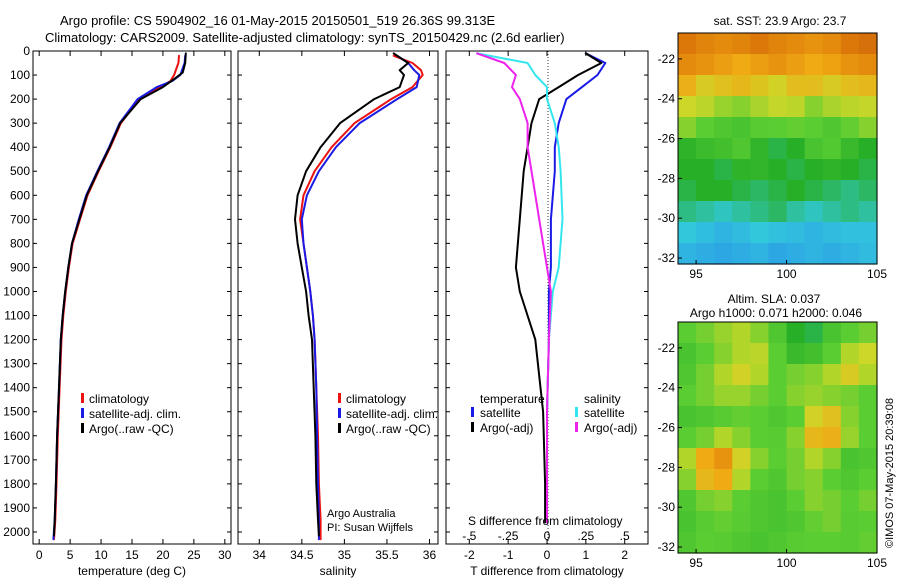 The width and height of the screenshot is (900, 580). I want to click on sst-map-frame, so click(777, 148).